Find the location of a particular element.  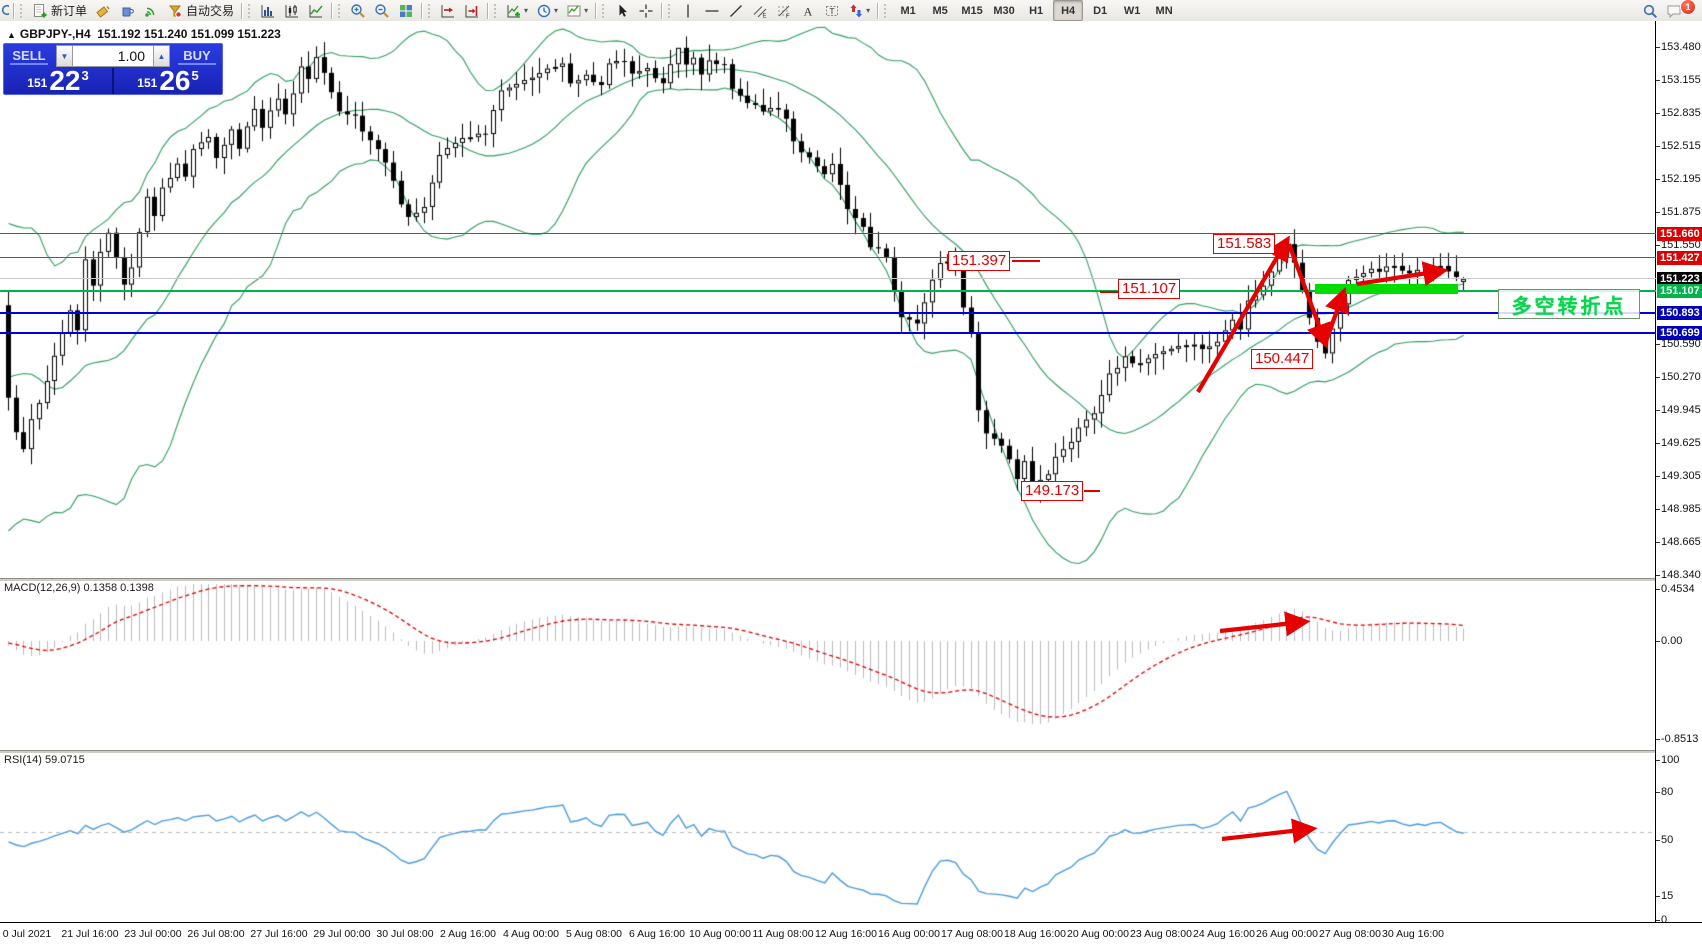

crosshair-tool-button is located at coordinates (646, 10).